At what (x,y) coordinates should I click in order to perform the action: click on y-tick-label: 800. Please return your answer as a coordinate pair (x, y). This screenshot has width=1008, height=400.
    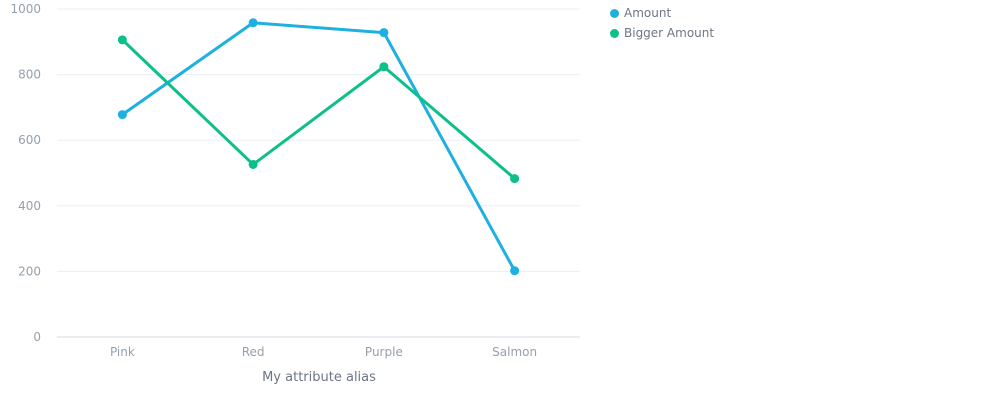
    Looking at the image, I should click on (29, 75).